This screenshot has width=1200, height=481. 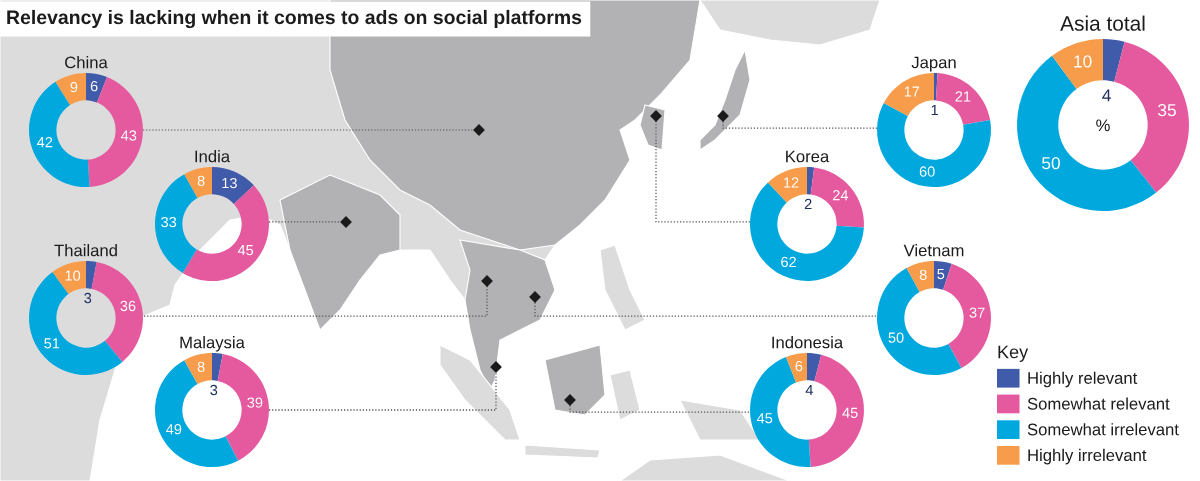 I want to click on slice-label: Japan, so click(x=933, y=64).